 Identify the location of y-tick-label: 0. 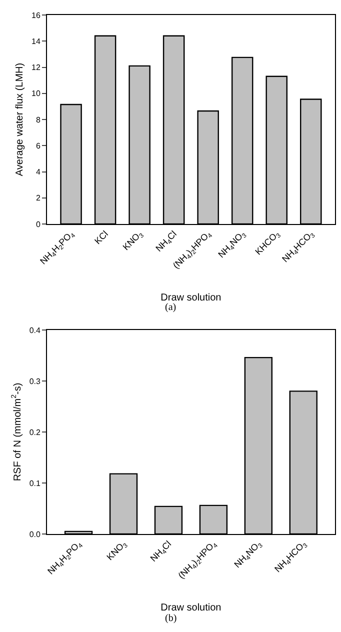
(39, 224).